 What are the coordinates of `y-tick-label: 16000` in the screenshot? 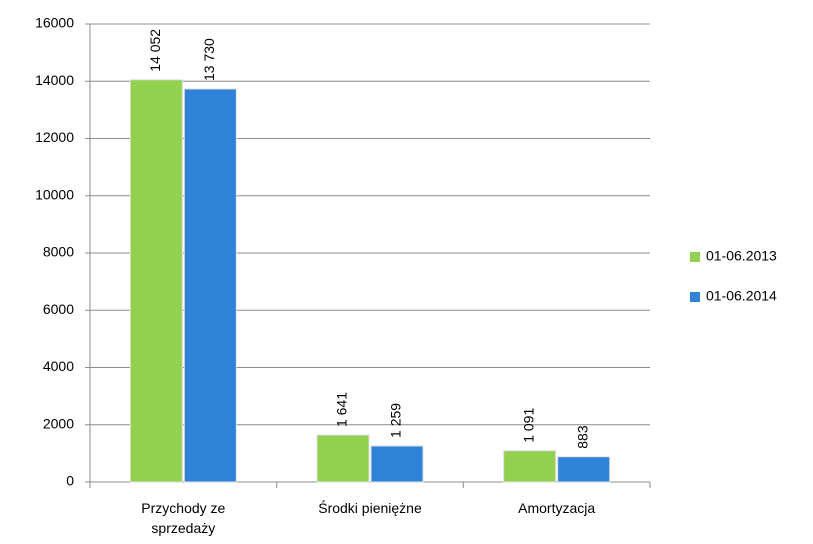 It's located at (54, 23).